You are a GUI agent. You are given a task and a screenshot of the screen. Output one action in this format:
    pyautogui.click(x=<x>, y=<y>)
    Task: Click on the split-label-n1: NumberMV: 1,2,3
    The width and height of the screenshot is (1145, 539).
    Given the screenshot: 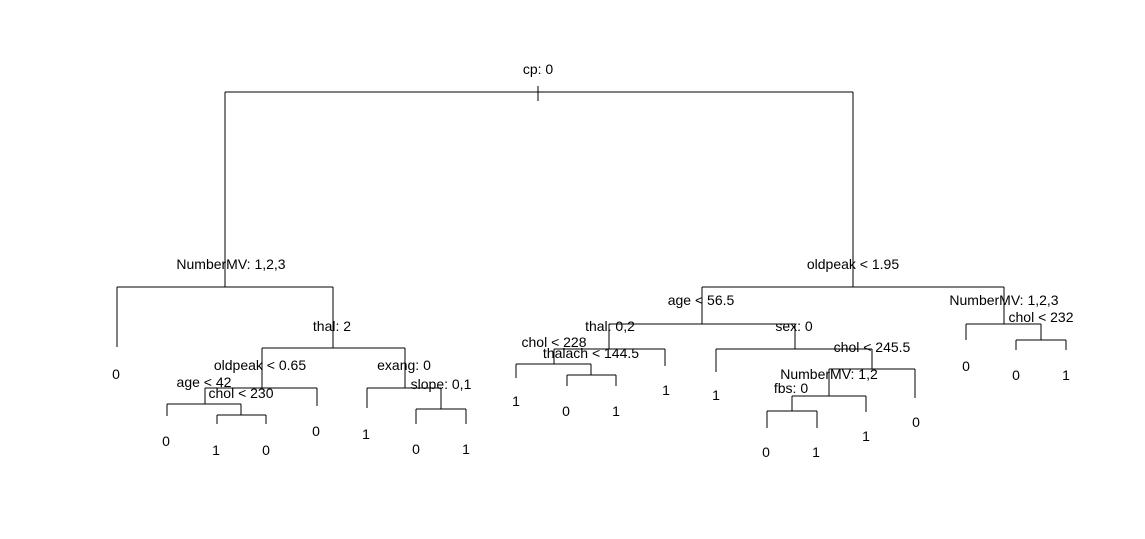 What is the action you would take?
    pyautogui.click(x=230, y=264)
    